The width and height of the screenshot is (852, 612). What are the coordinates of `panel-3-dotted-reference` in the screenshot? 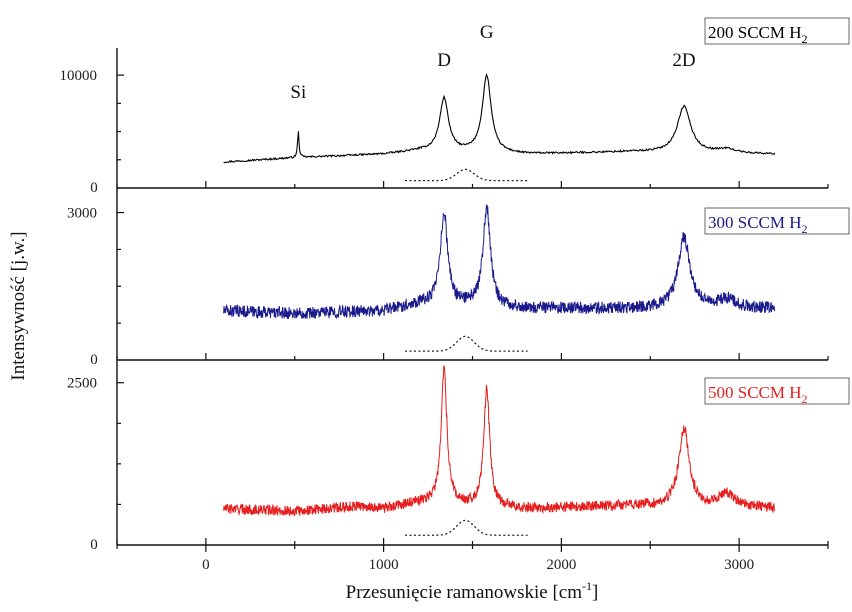 It's located at (466, 527).